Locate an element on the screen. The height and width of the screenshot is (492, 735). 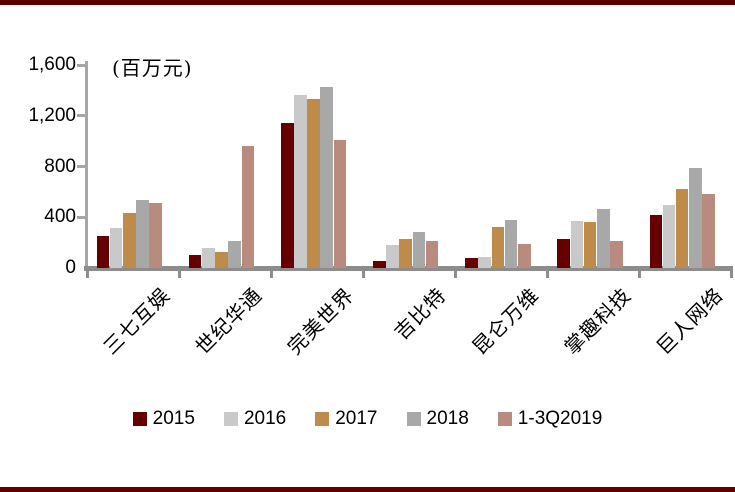
bar-昆仑万维-2016 is located at coordinates (485, 262).